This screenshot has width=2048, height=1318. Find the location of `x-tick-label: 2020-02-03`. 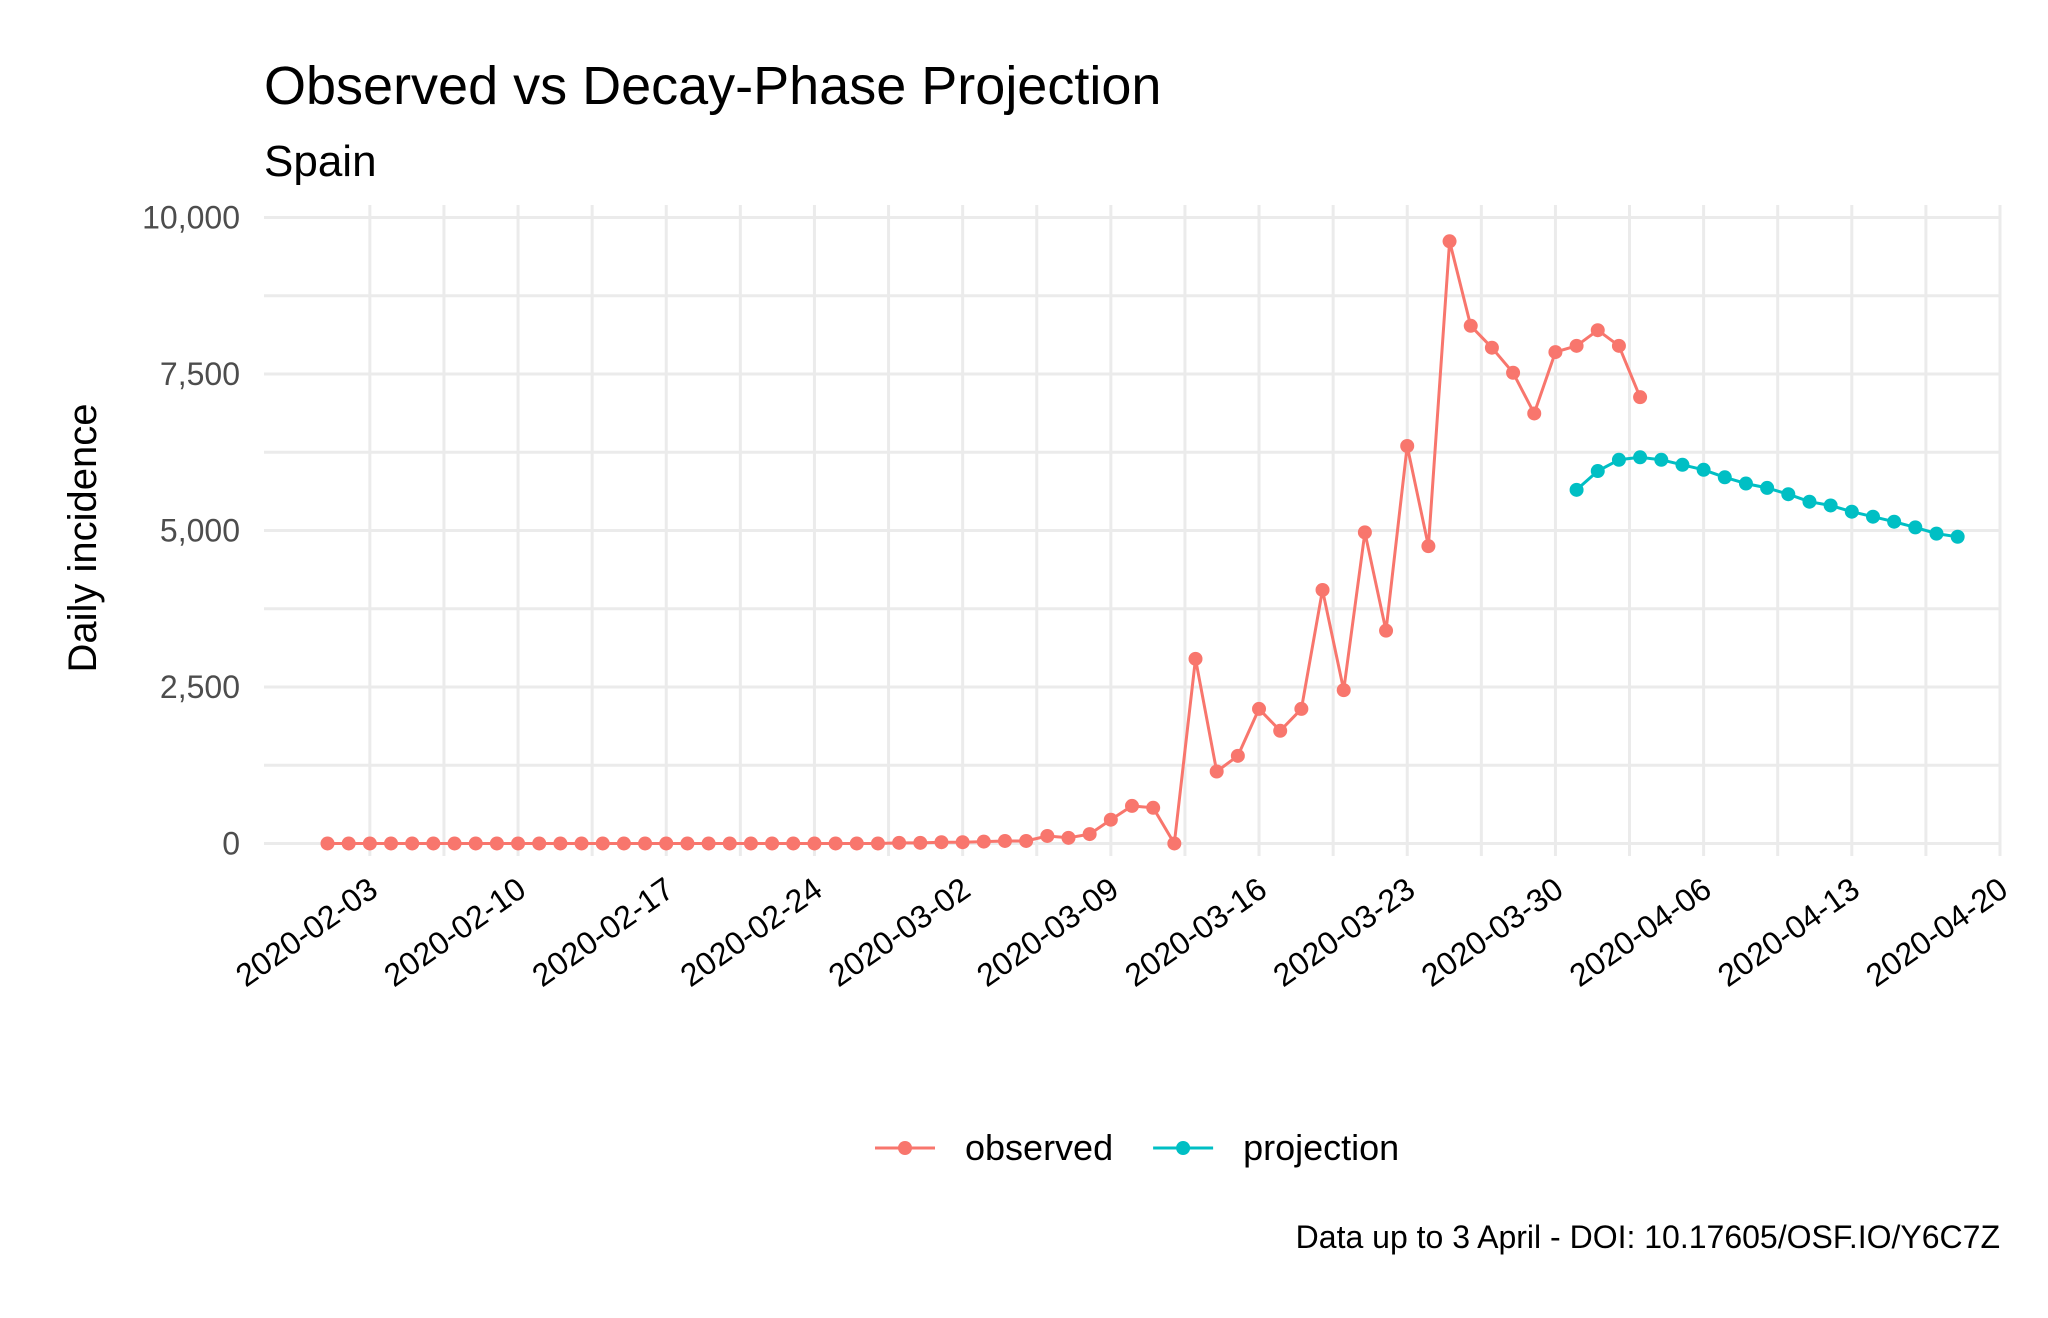

x-tick-label: 2020-02-03 is located at coordinates (306, 931).